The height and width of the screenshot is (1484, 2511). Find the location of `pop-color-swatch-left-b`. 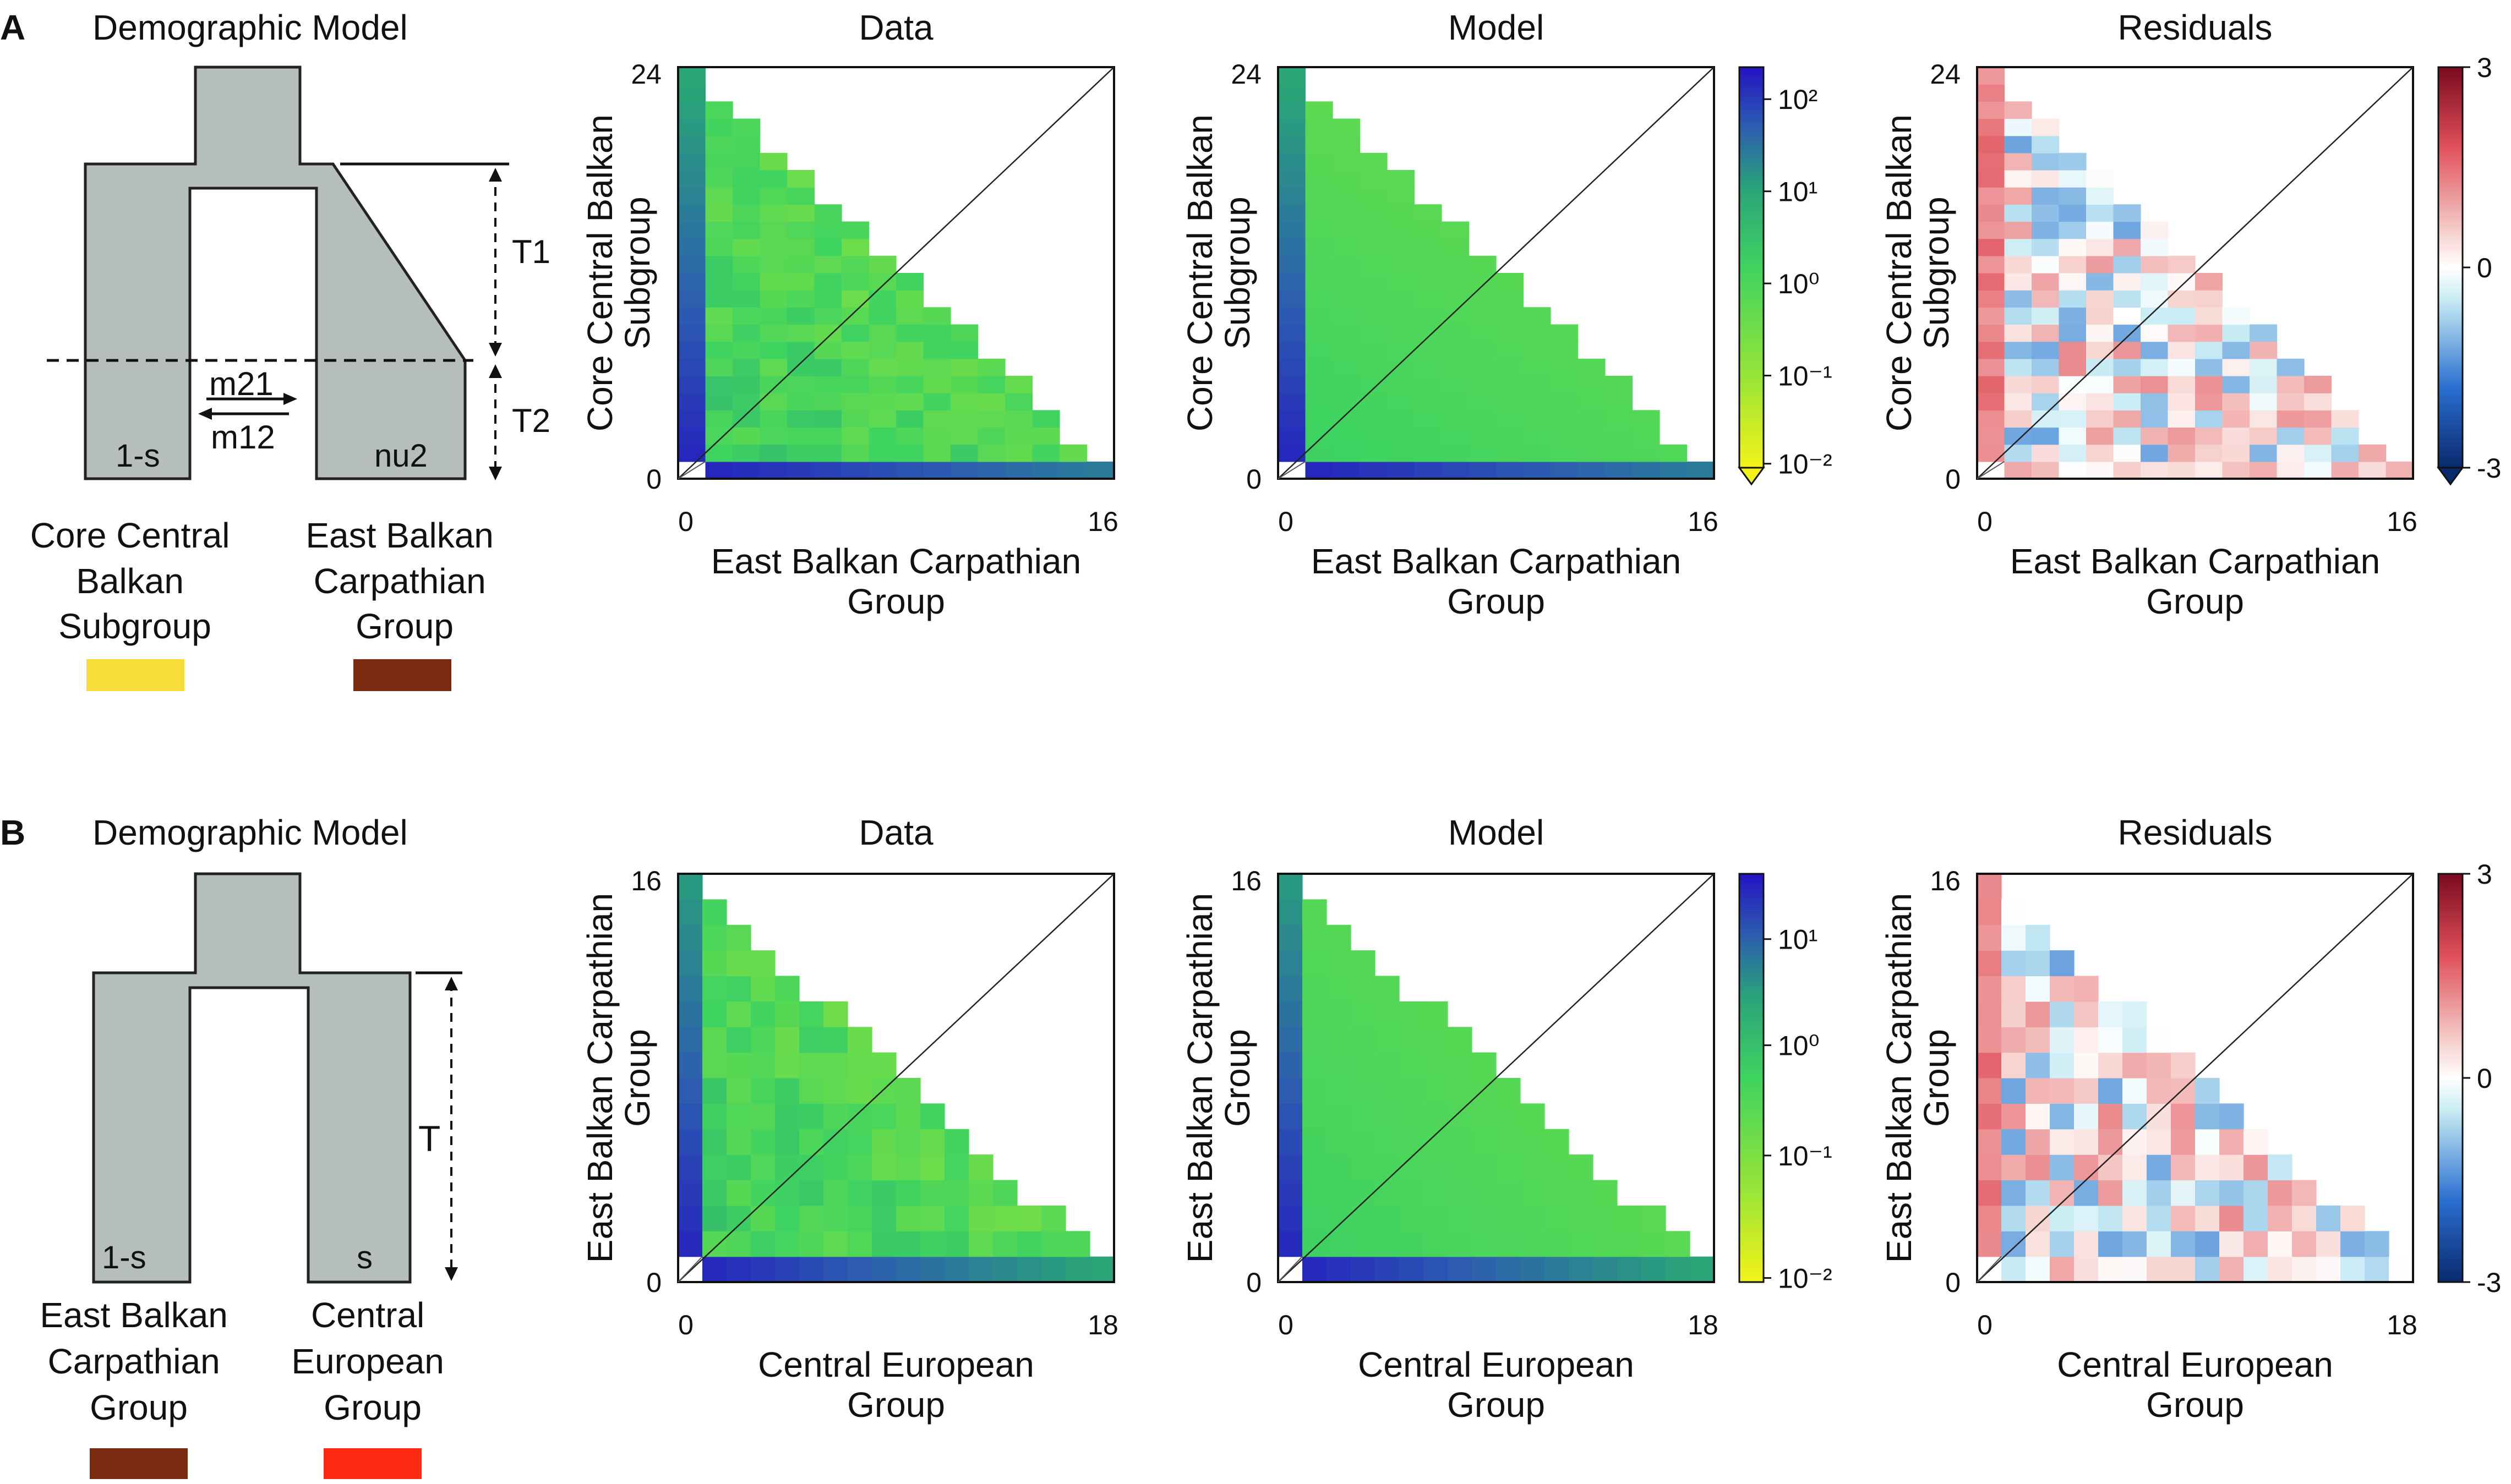

pop-color-swatch-left-b is located at coordinates (139, 1463).